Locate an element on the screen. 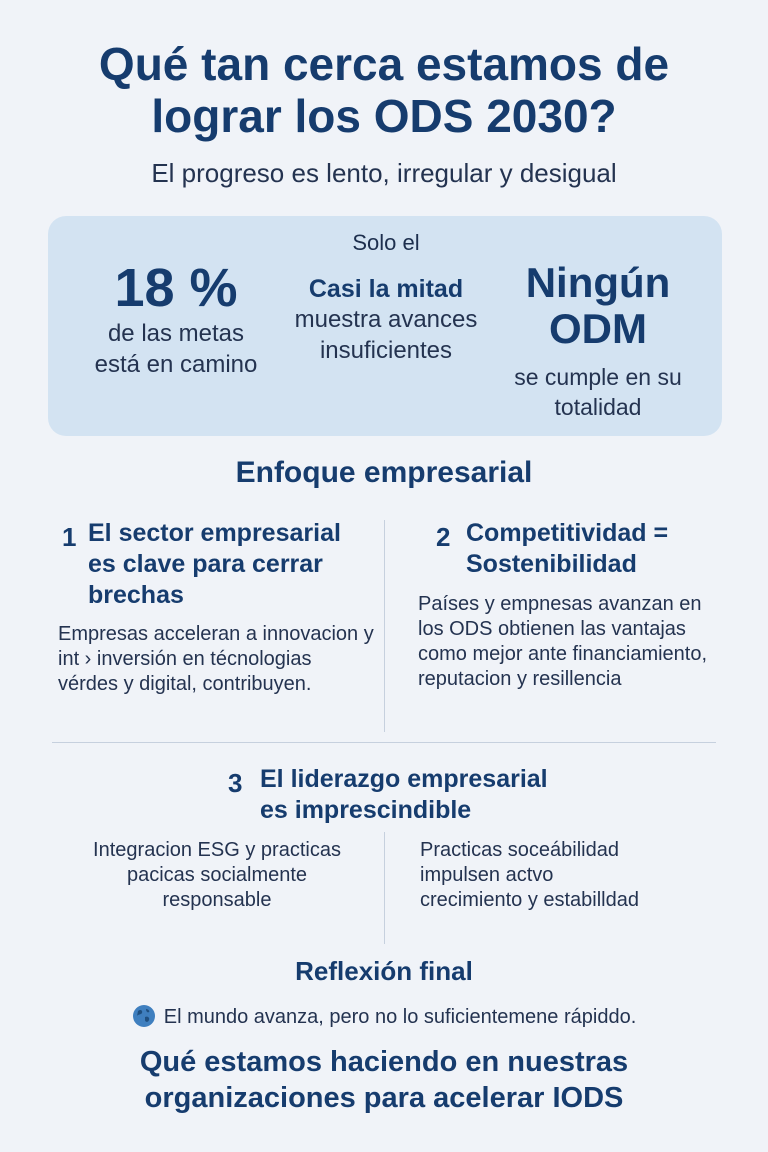 This screenshot has width=768, height=1152. stat-metas: 18 % de las metas está en camino is located at coordinates (176, 319).